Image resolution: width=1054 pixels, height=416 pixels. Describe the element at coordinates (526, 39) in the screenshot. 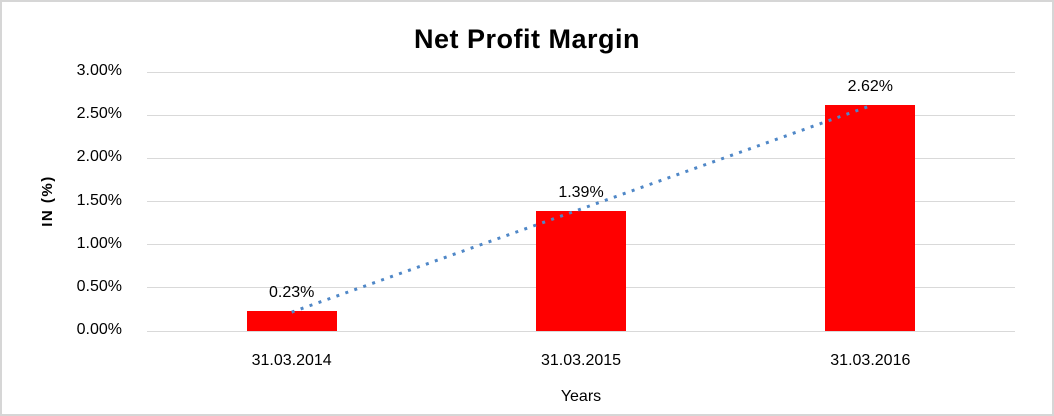

I see `chart-title: Net Profit Margin` at that location.